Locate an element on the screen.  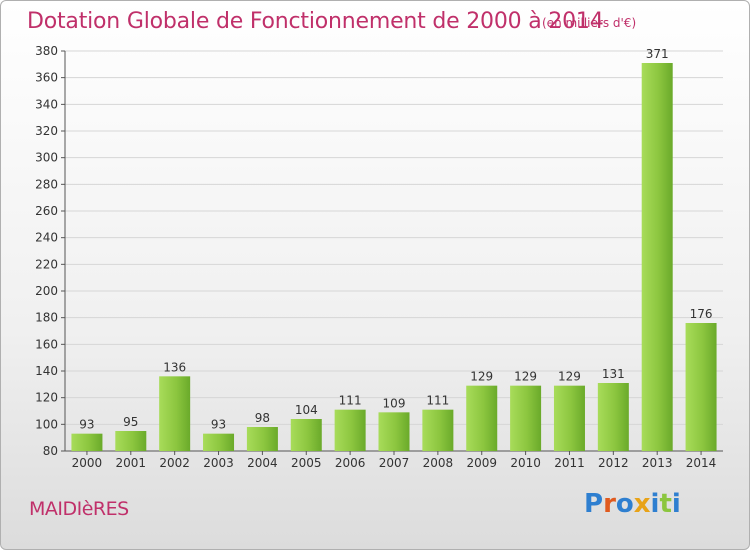
y-tick-label: 320 is located at coordinates (46, 131).